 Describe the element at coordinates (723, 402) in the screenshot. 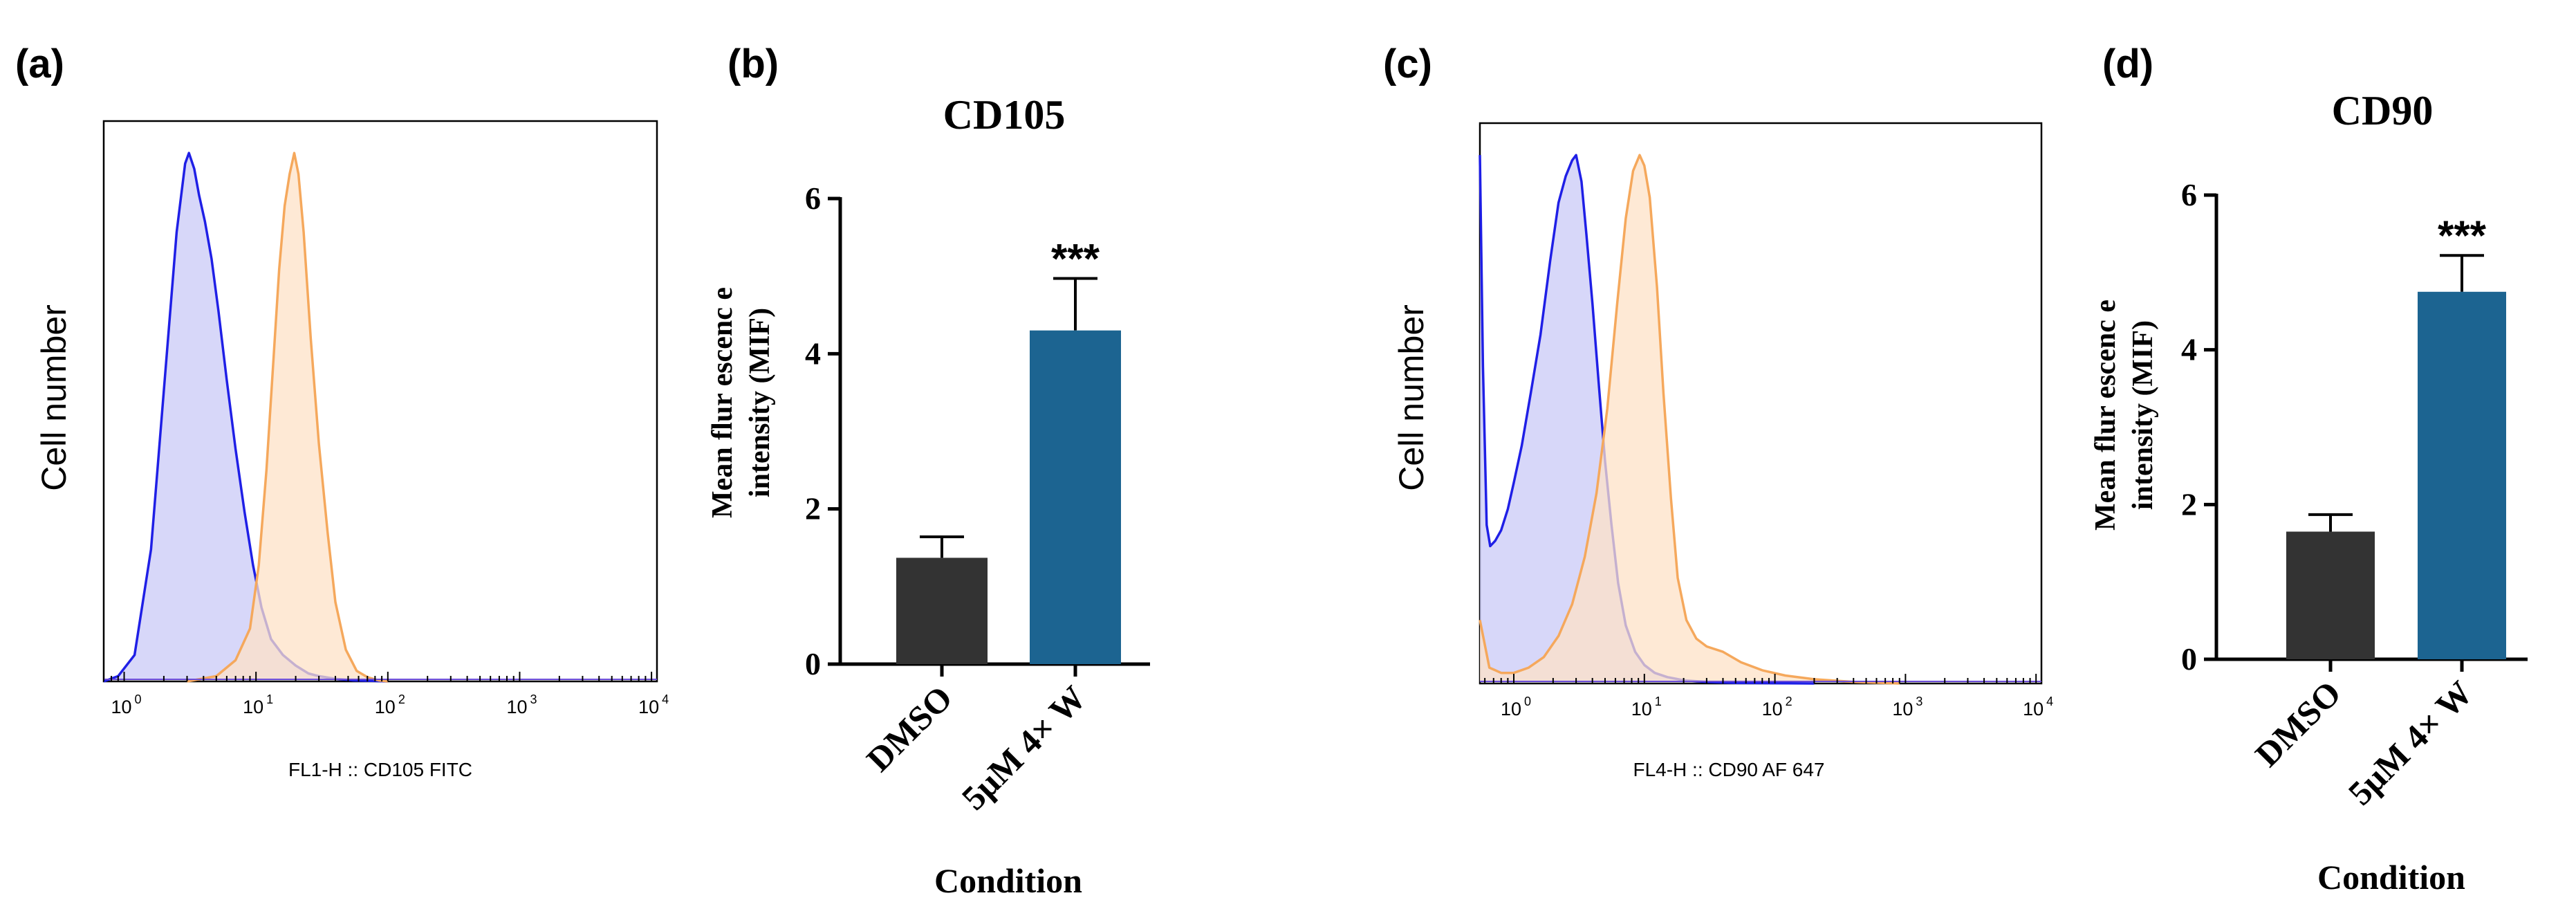

I see `y-axis-label-b-line1: Mean flur escenc e` at that location.